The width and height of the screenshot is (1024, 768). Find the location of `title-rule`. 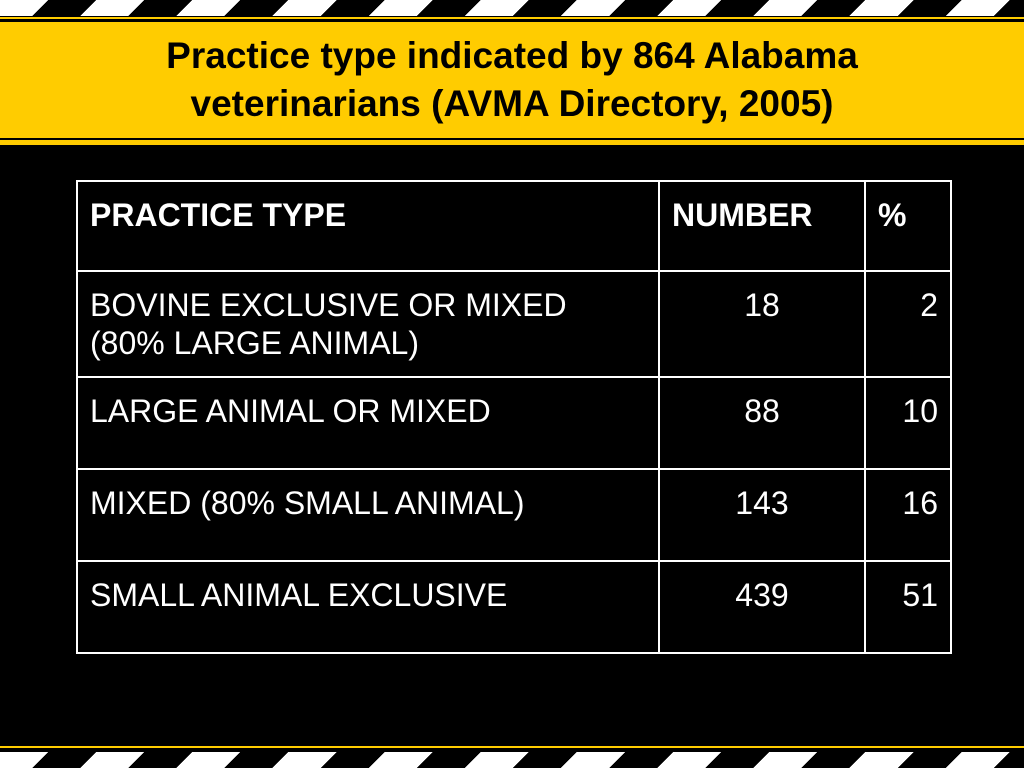

title-rule is located at coordinates (512, 142).